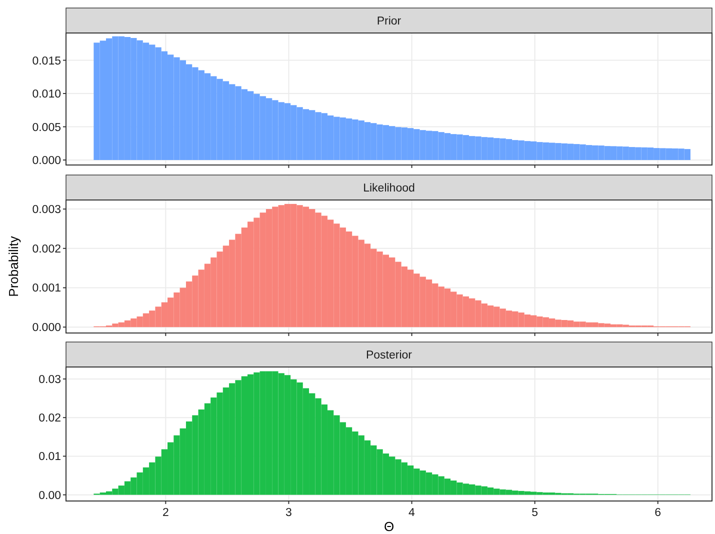 This screenshot has height=534, width=715. What do you see at coordinates (389, 188) in the screenshot?
I see `chart-title: Likelihood` at bounding box center [389, 188].